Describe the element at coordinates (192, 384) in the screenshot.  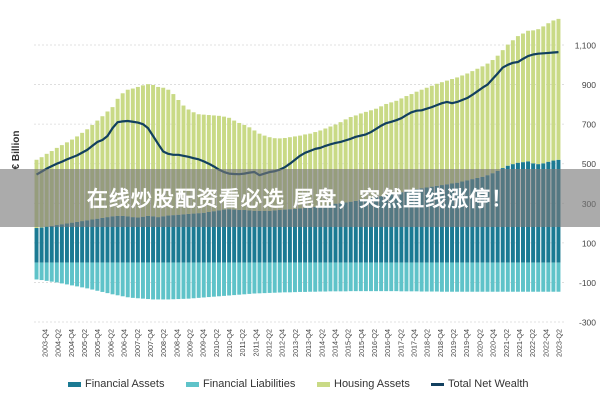
I see `legend-swatch-financial-liabilities` at that location.